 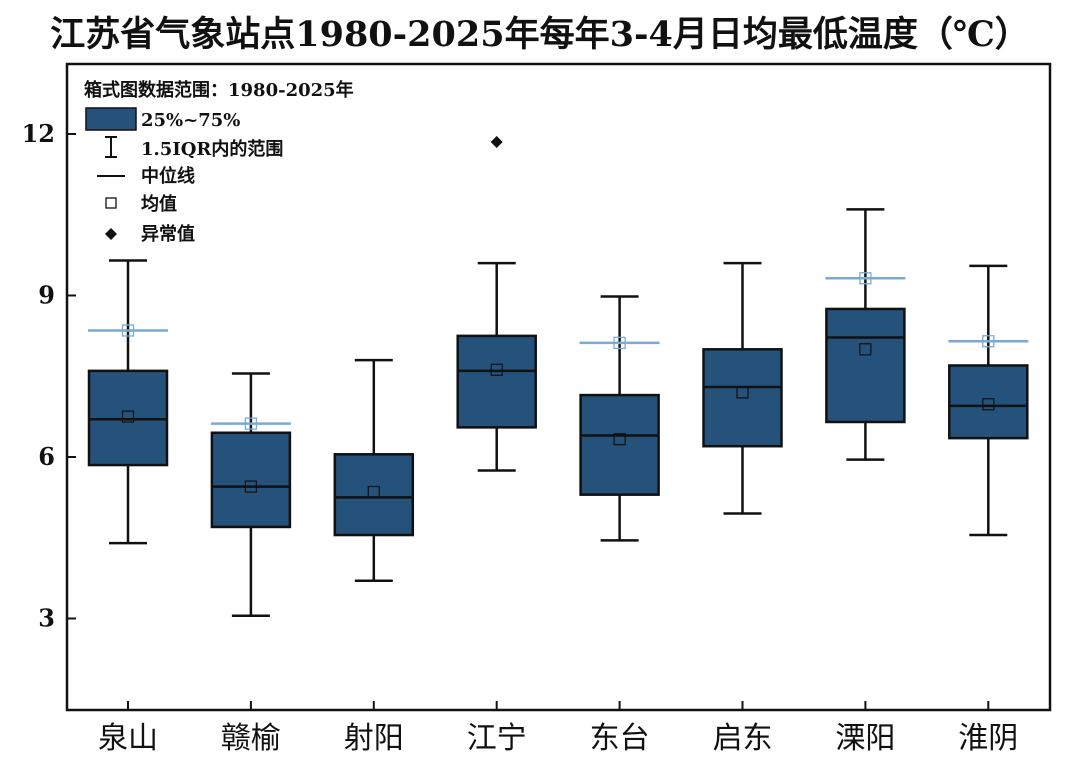 I want to click on x-tick-label: 射阳, so click(x=374, y=738).